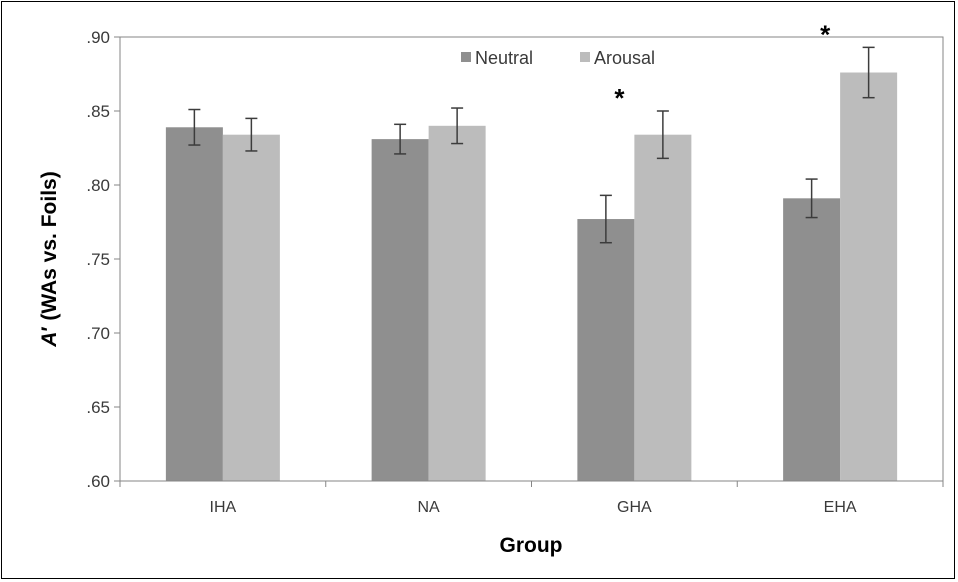 Image resolution: width=958 pixels, height=582 pixels. What do you see at coordinates (619, 98) in the screenshot?
I see `significance-marker-gha: *` at bounding box center [619, 98].